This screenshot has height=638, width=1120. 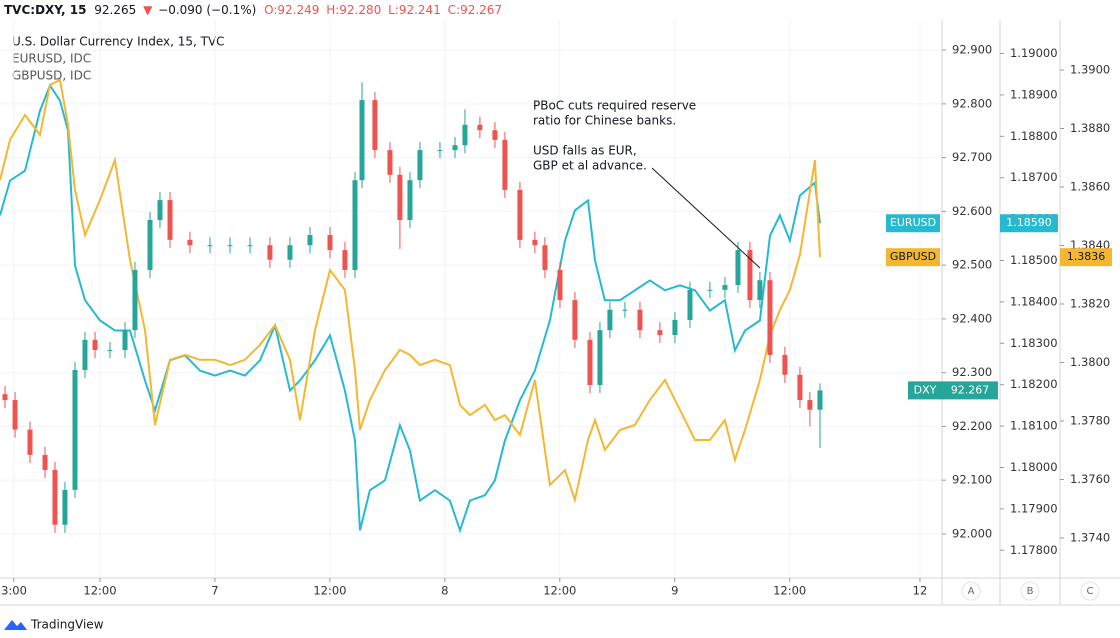 I want to click on y-tick-label: 92.300, so click(x=972, y=372).